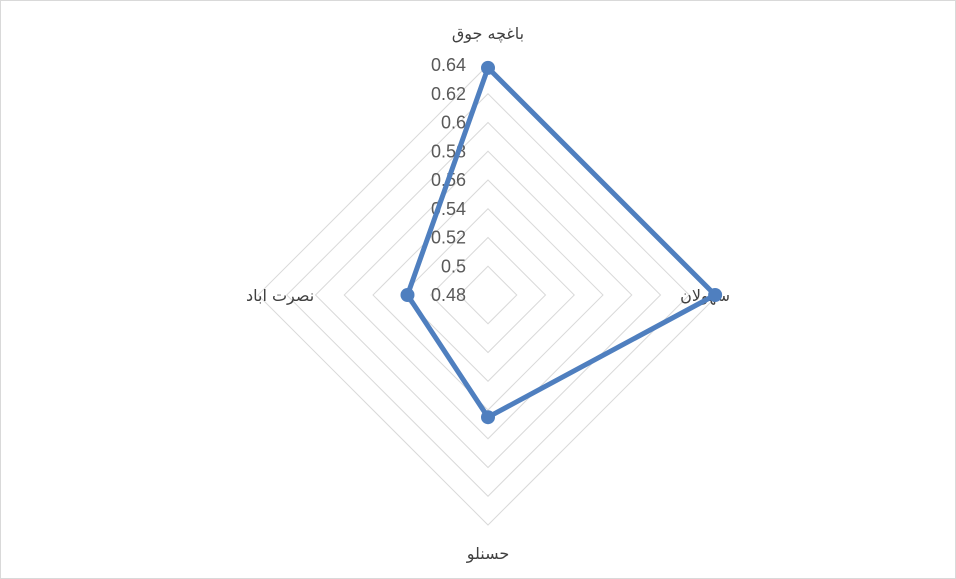 This screenshot has height=579, width=956. I want to click on tick-label: 0.52, so click(448, 238).